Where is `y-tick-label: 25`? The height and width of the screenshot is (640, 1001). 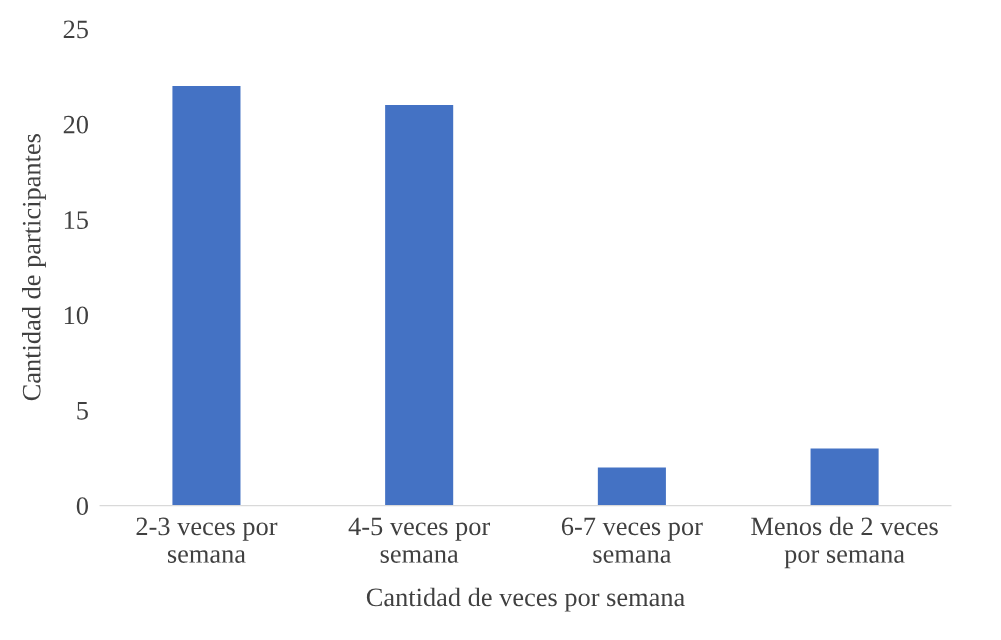
y-tick-label: 25 is located at coordinates (75, 29).